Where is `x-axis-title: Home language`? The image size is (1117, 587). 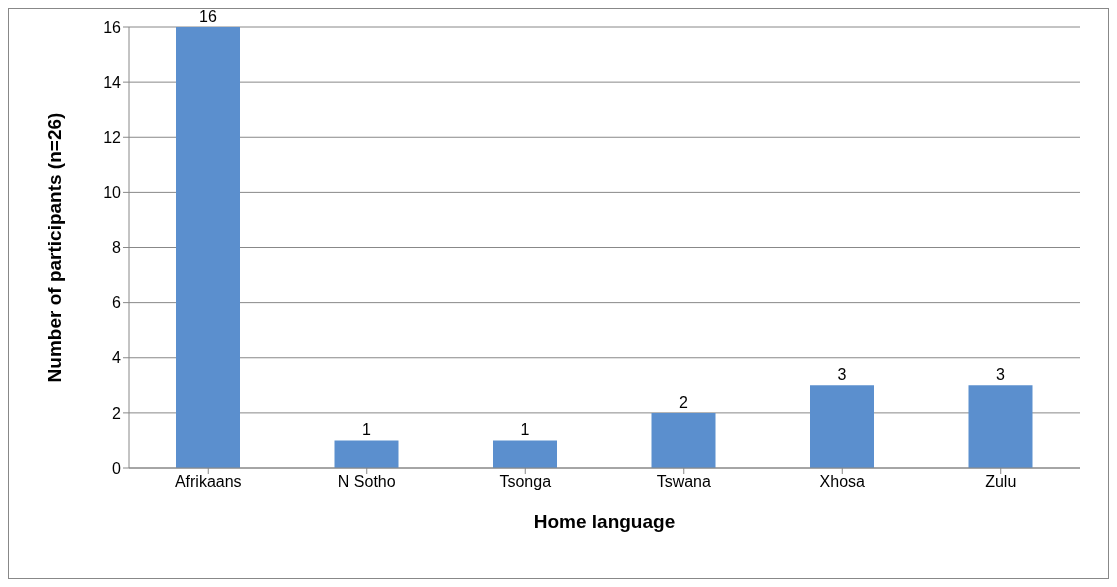
x-axis-title: Home language is located at coordinates (604, 521).